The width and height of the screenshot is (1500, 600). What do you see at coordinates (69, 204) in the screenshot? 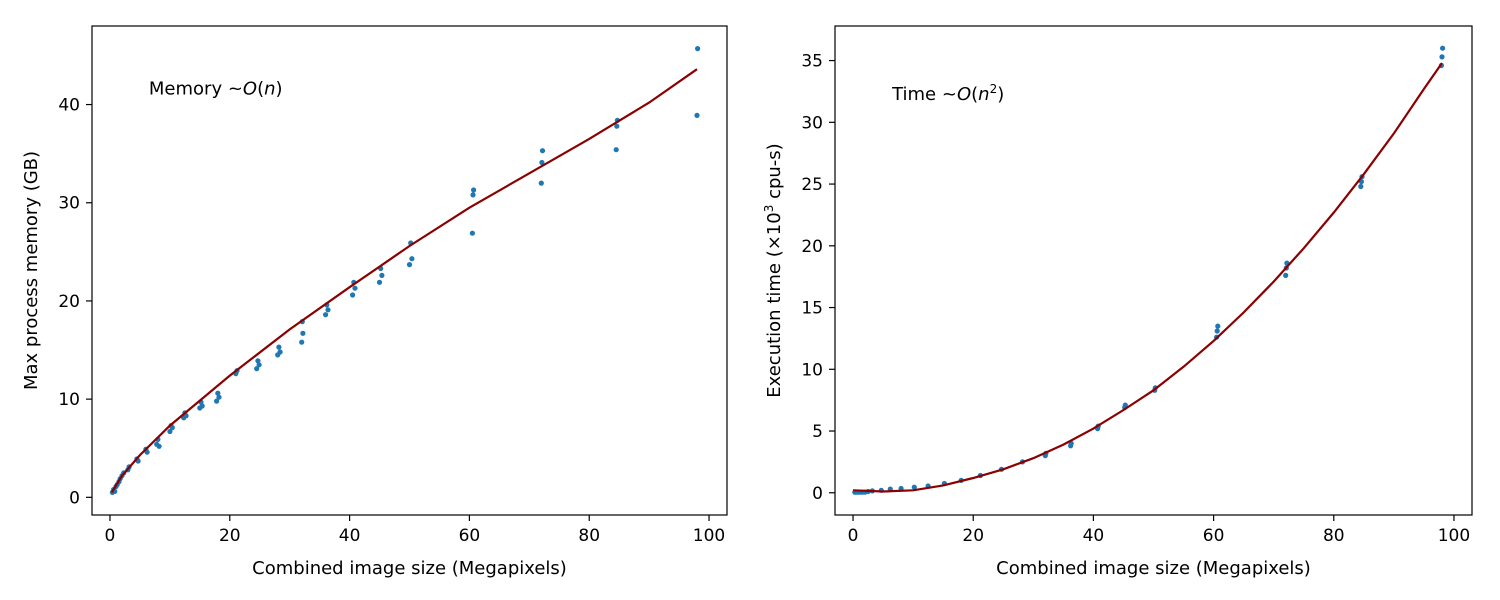
I see `memory-y-tick-label: 30` at bounding box center [69, 204].